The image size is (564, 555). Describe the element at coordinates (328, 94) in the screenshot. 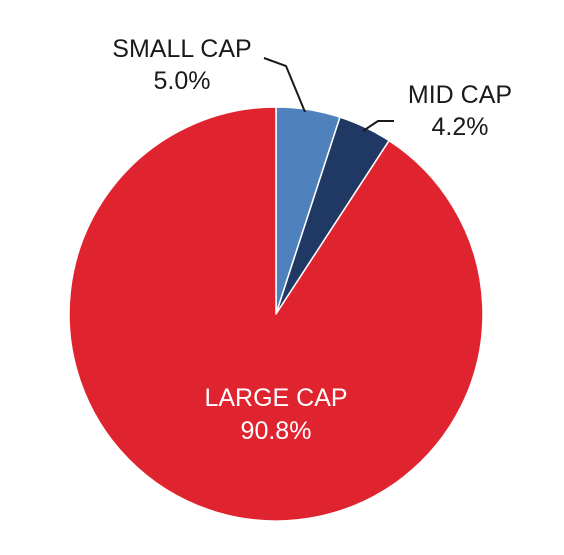

I see `leader-lines` at that location.